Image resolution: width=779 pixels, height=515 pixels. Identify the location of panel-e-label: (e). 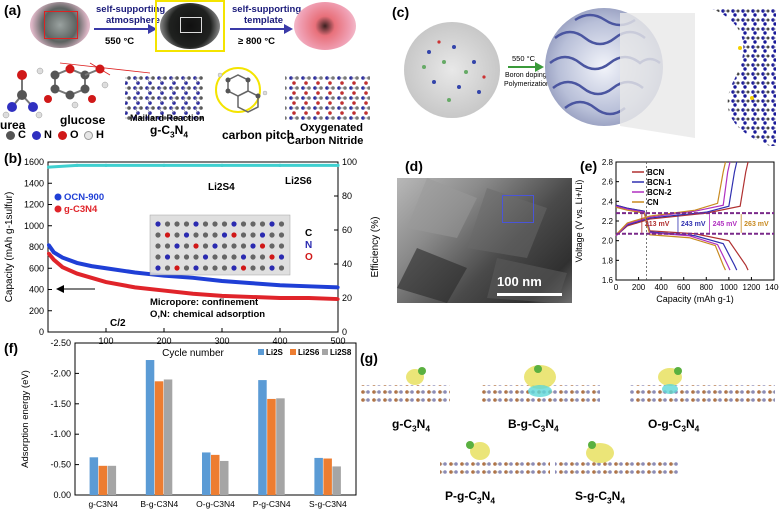
(589, 166).